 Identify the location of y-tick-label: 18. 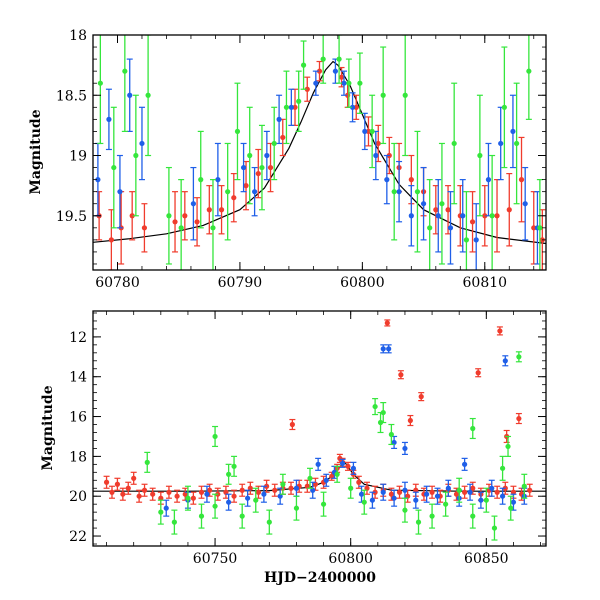
(78, 36).